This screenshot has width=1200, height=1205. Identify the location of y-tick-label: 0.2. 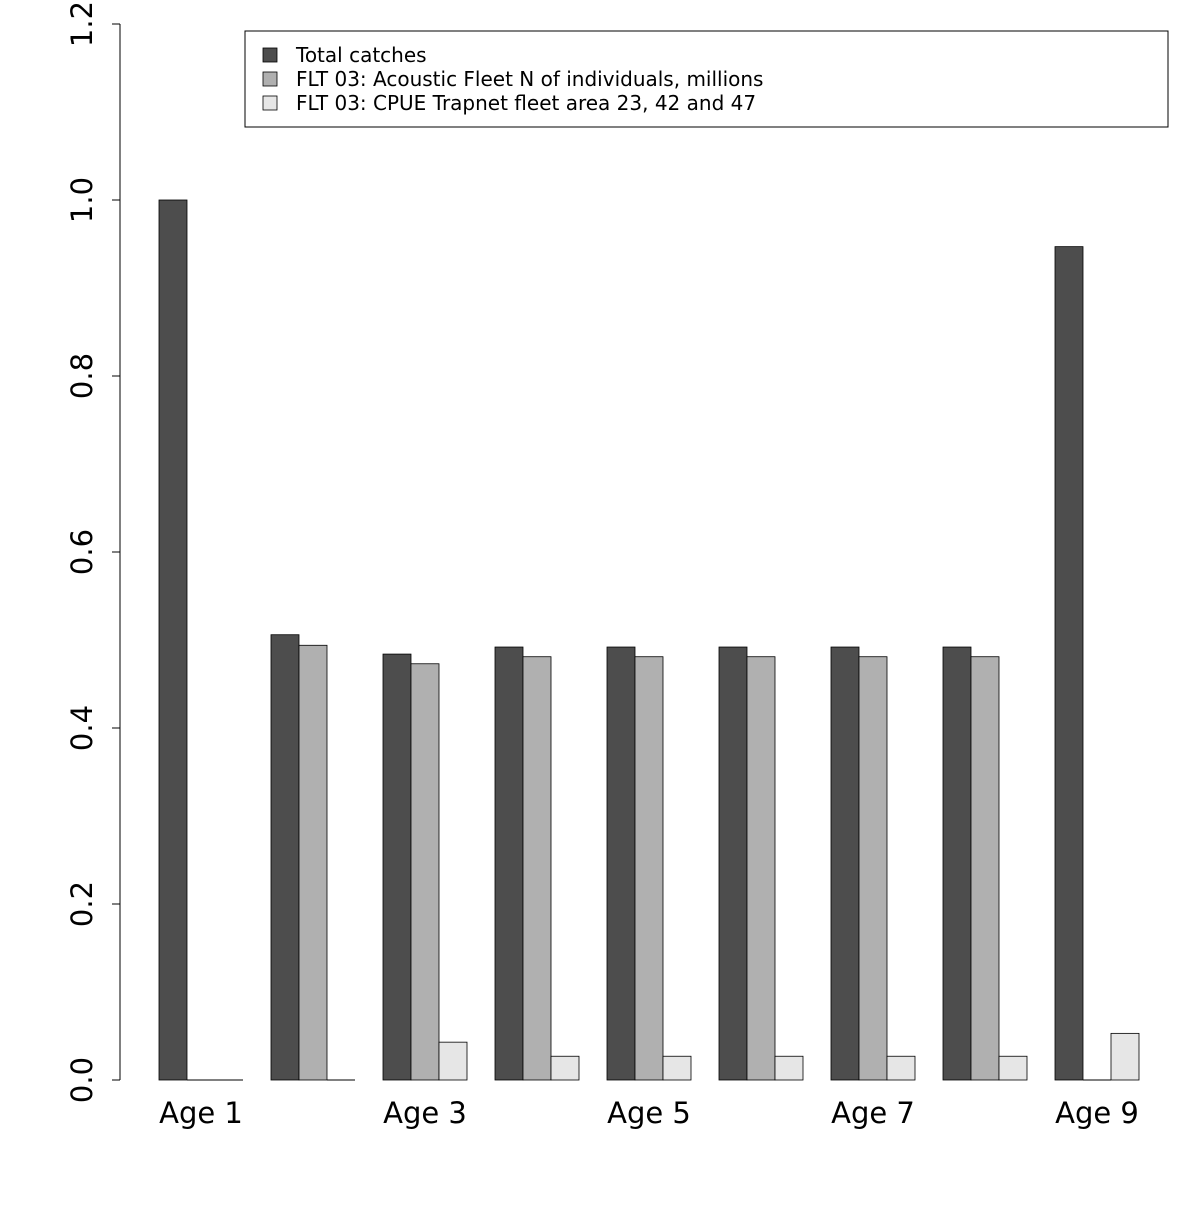
(82, 904).